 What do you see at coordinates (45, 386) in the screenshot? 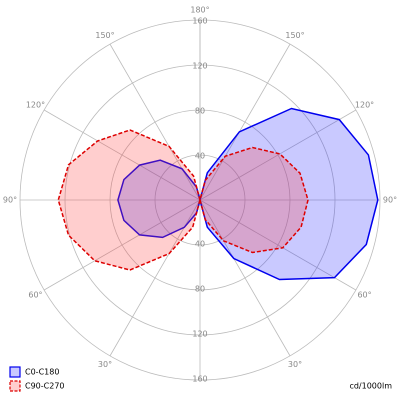
I see `legend-label: C90-C270` at bounding box center [45, 386].